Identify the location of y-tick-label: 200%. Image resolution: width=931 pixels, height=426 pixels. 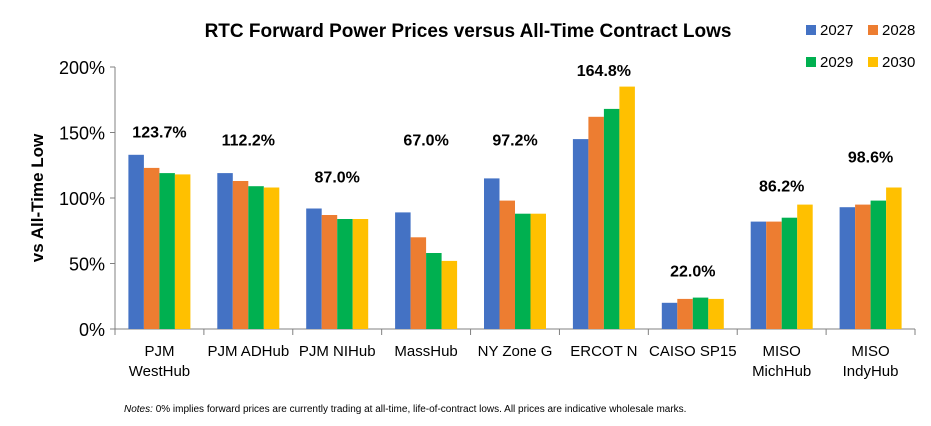
(82, 68).